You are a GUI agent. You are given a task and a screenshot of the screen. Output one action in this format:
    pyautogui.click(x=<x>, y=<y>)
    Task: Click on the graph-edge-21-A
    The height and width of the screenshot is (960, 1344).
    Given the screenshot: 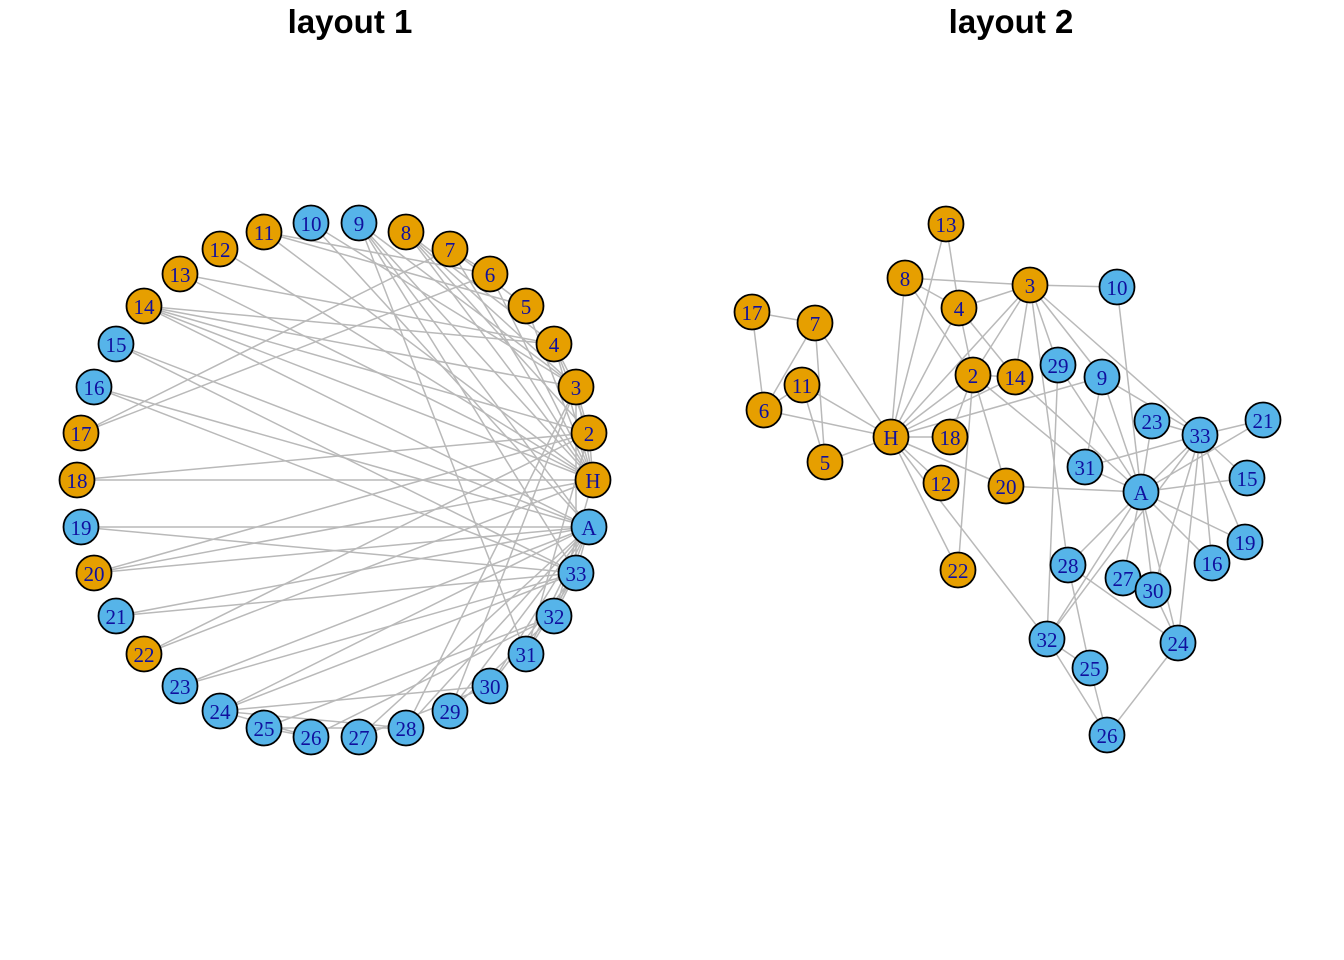 What is the action you would take?
    pyautogui.click(x=352, y=571)
    